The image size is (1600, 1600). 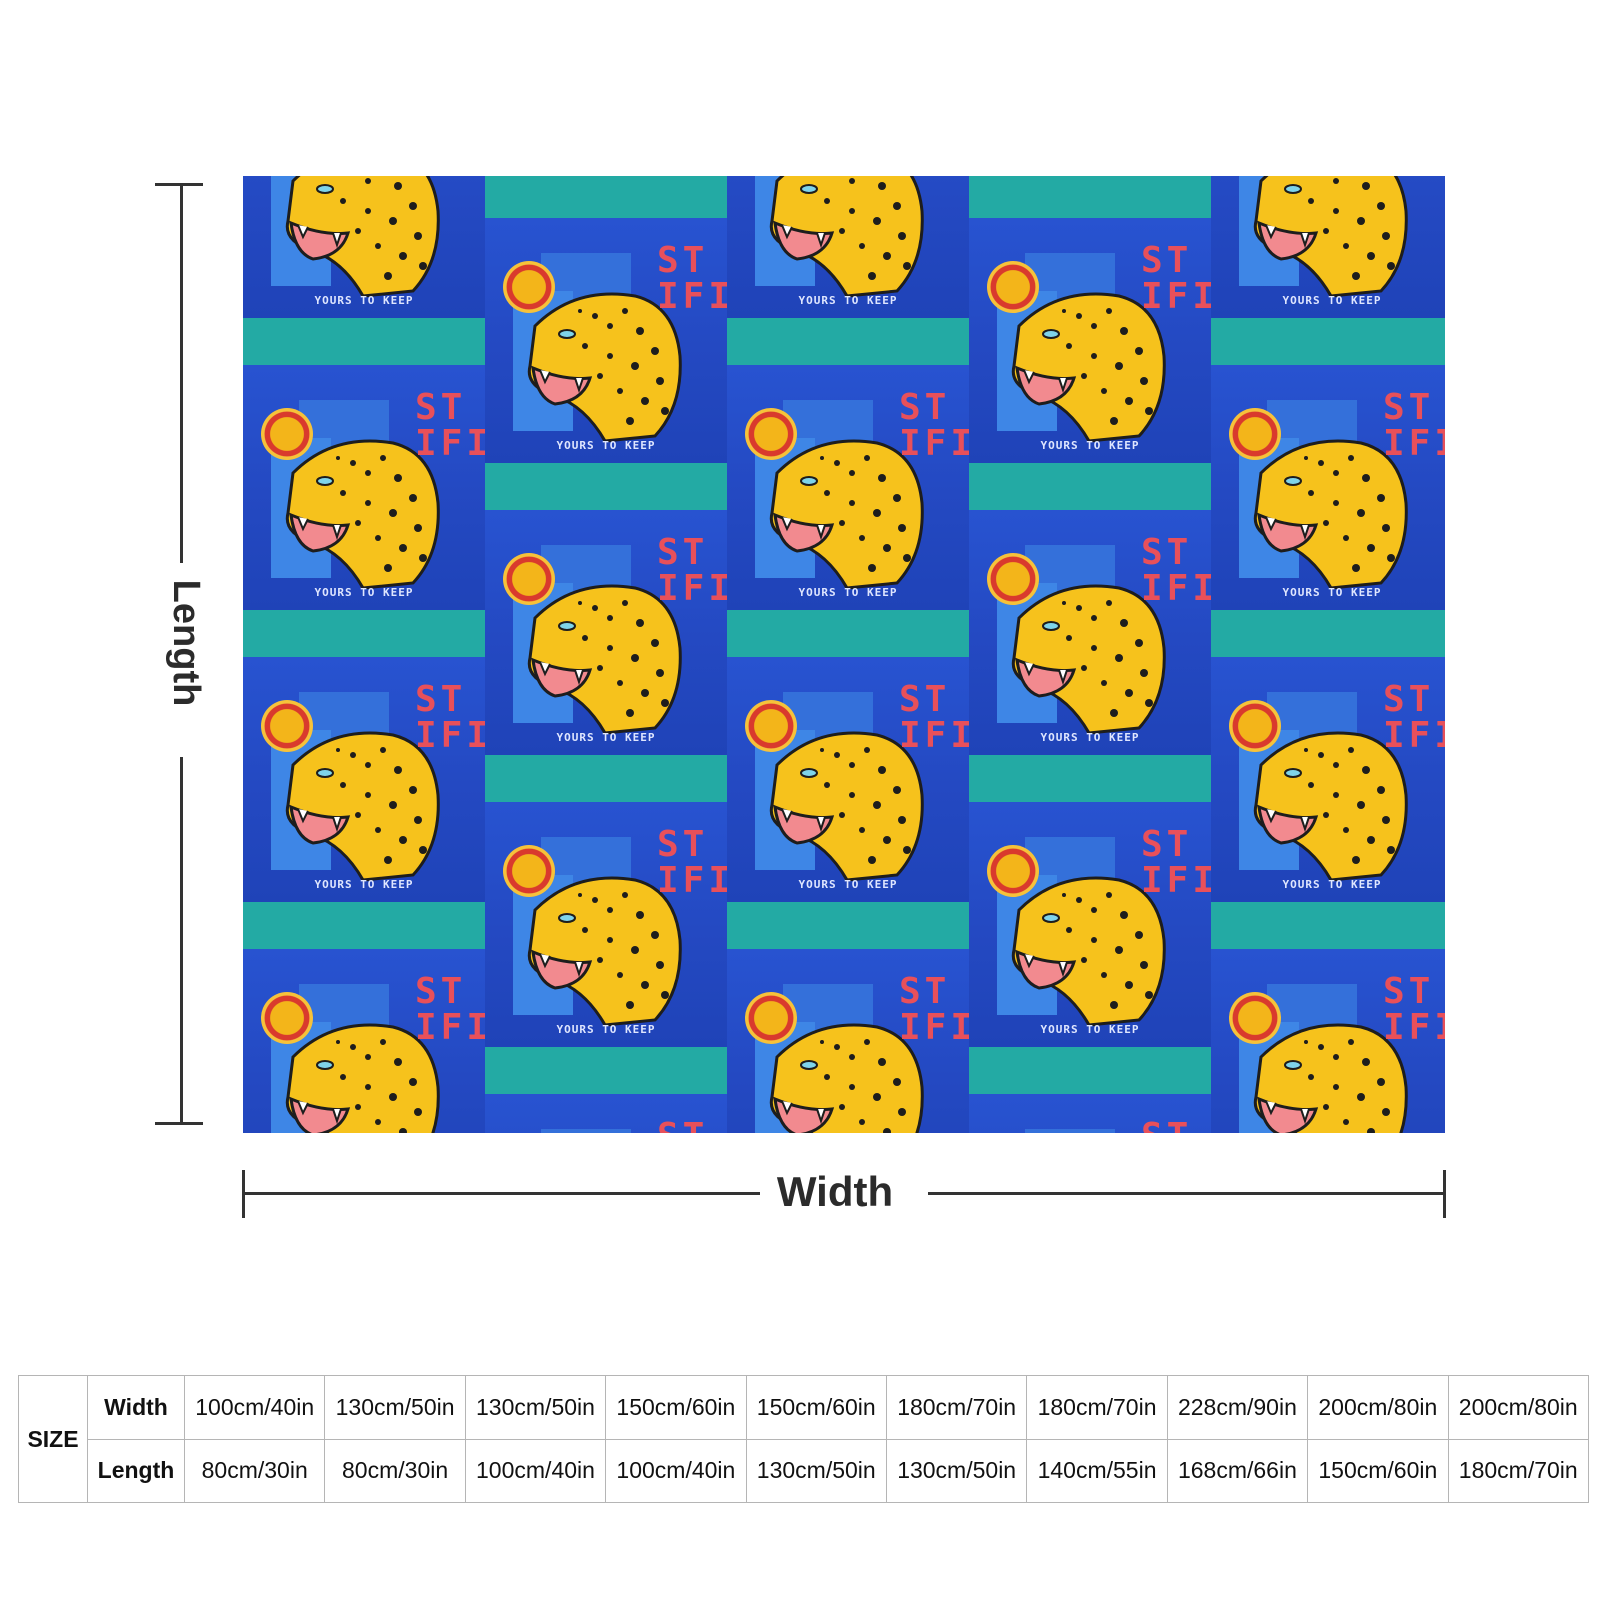 I want to click on size-table-cell: 140cm/55in, so click(x=1097, y=1470).